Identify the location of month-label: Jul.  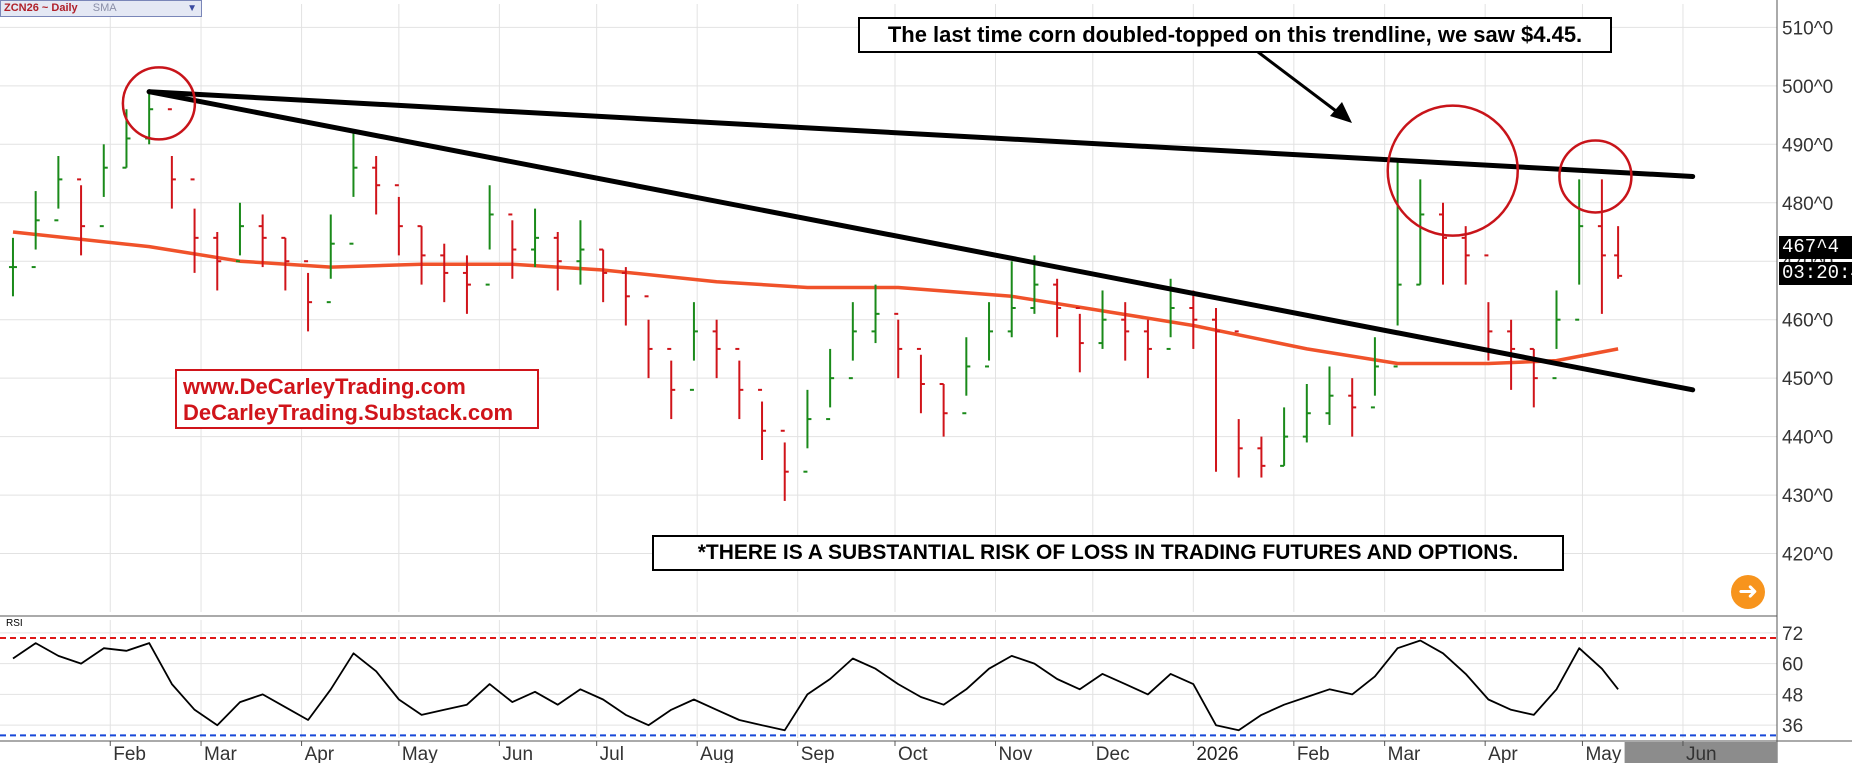
(612, 753).